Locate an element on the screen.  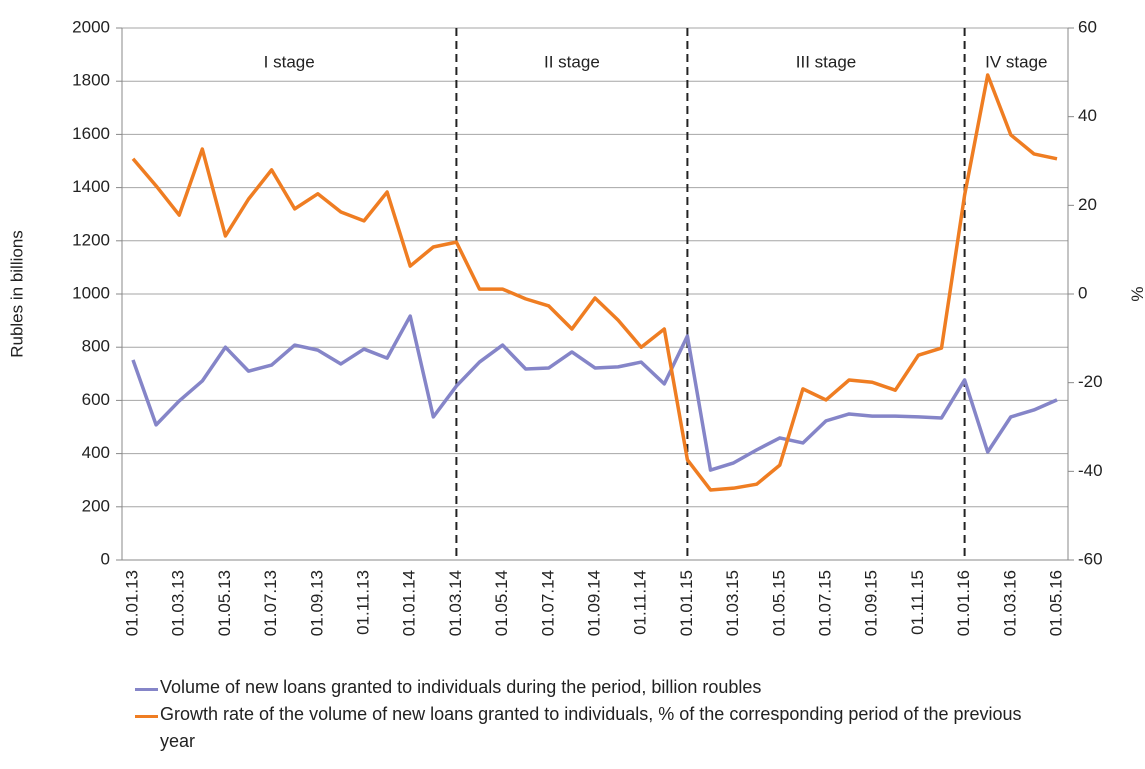
x-tick-label: 01.09.13 is located at coordinates (316, 603).